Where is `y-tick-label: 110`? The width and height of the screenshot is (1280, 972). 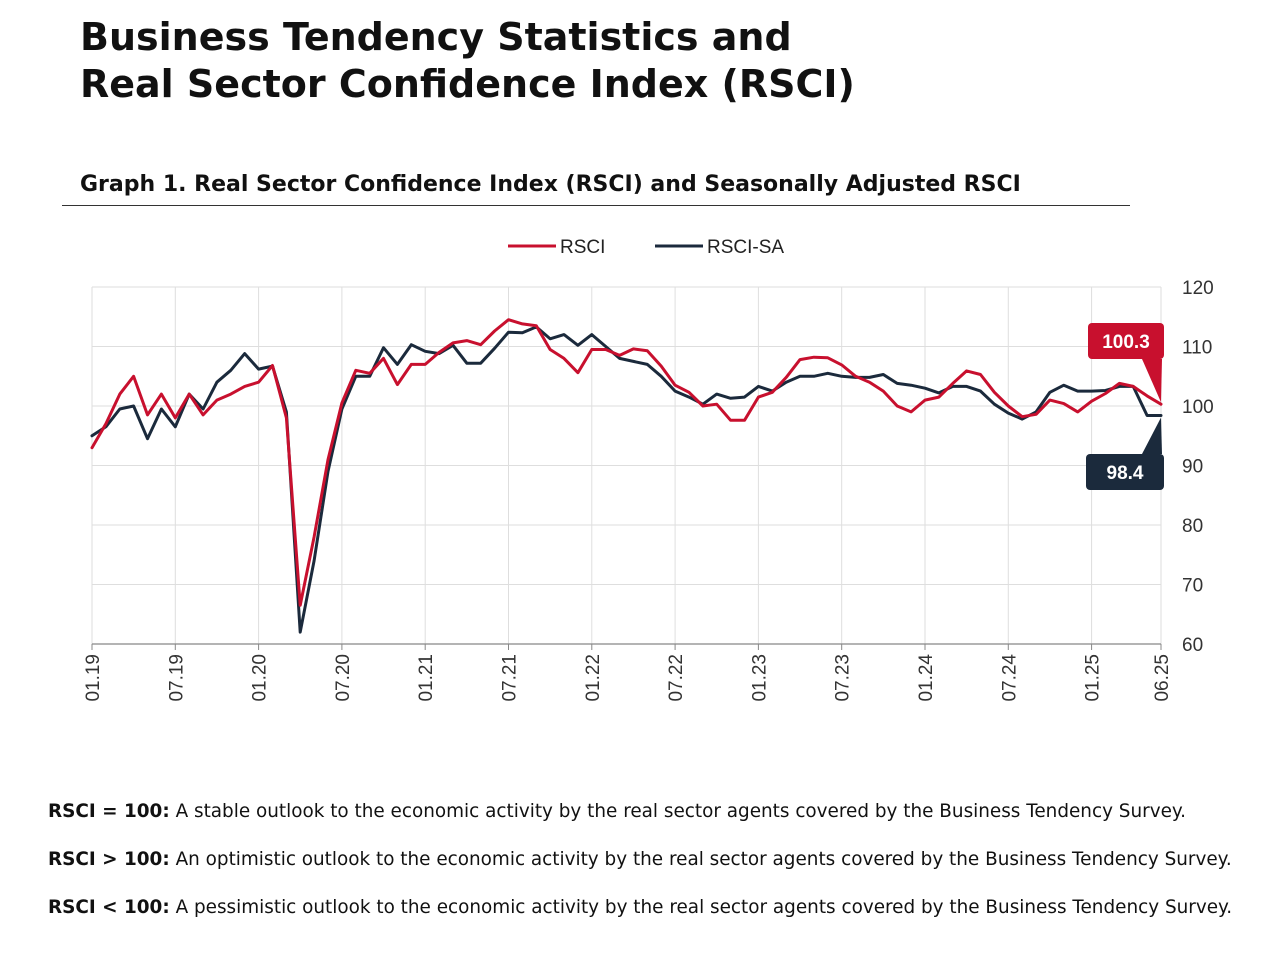
y-tick-label: 110 is located at coordinates (1197, 348).